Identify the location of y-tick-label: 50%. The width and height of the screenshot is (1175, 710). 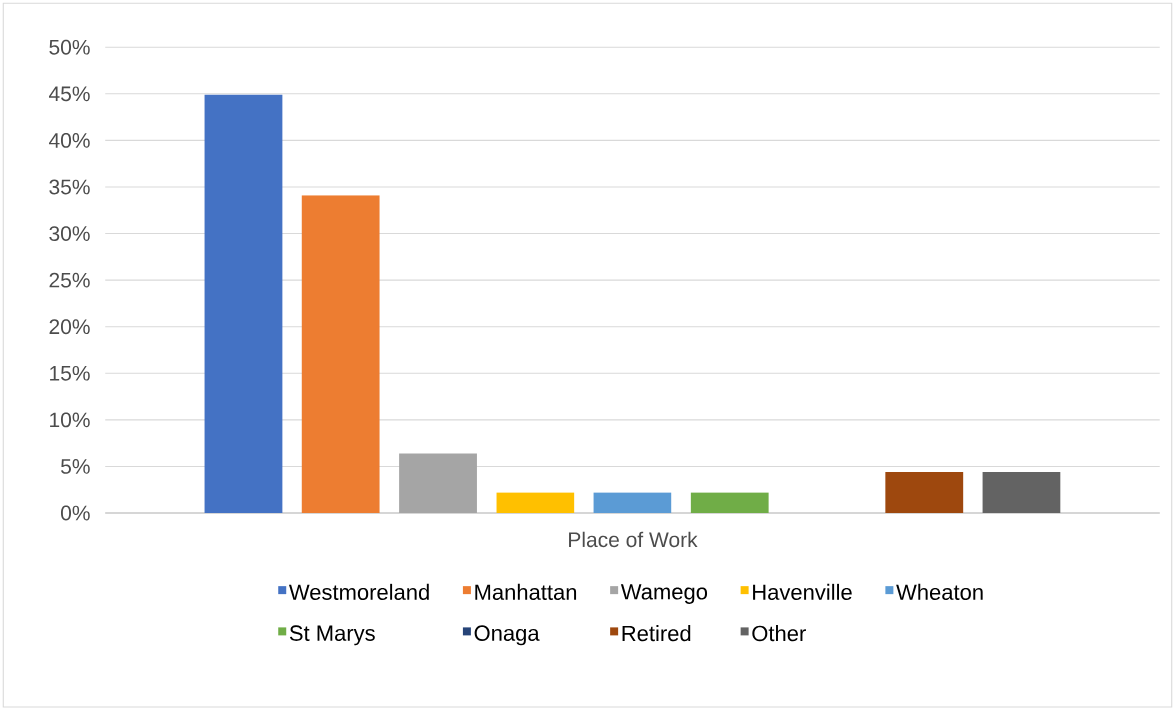
(69, 47).